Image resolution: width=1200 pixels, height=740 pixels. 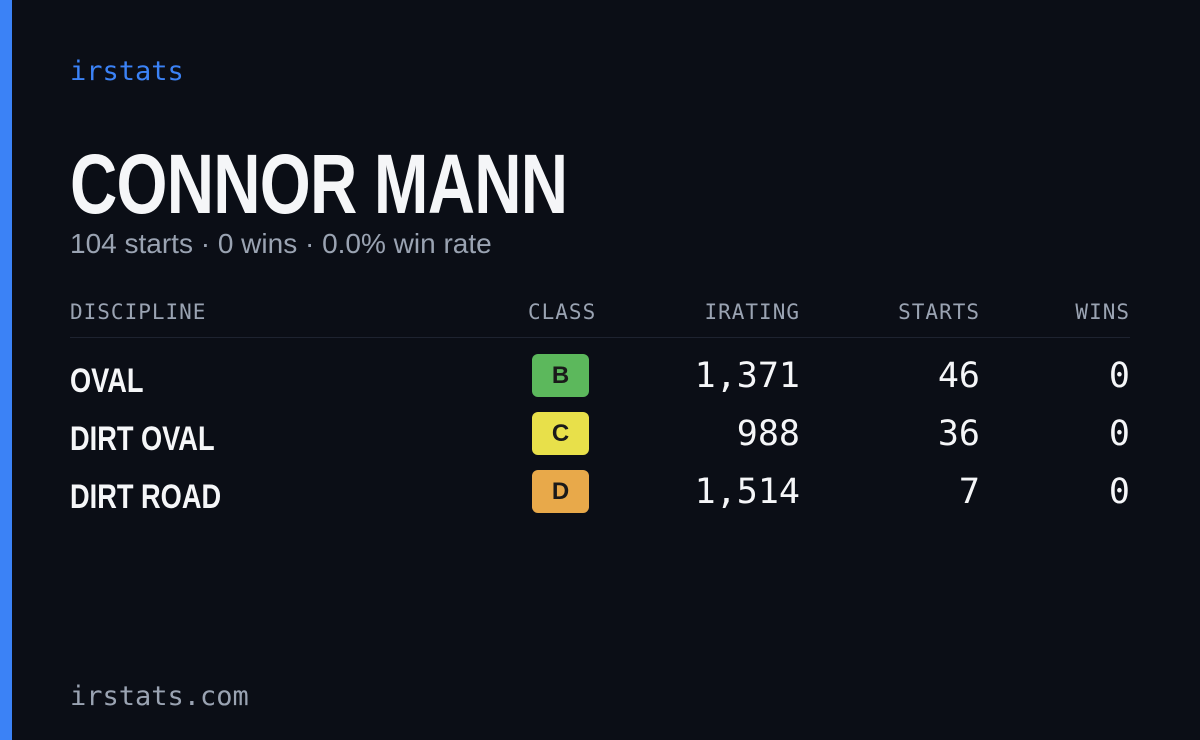 I want to click on class-badge: B, so click(x=560, y=375).